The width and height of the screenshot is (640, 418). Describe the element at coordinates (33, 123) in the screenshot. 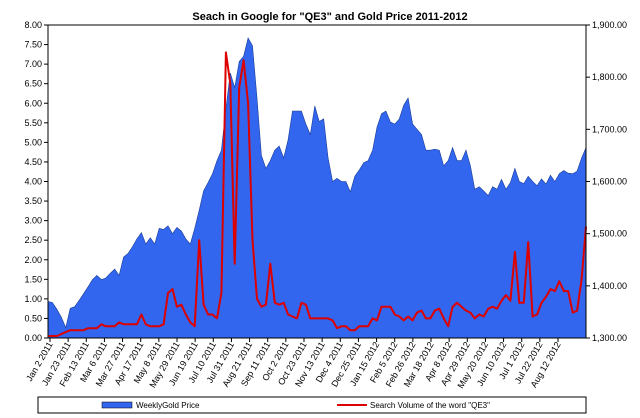

I see `left-axis-tick-label: 5.50` at that location.